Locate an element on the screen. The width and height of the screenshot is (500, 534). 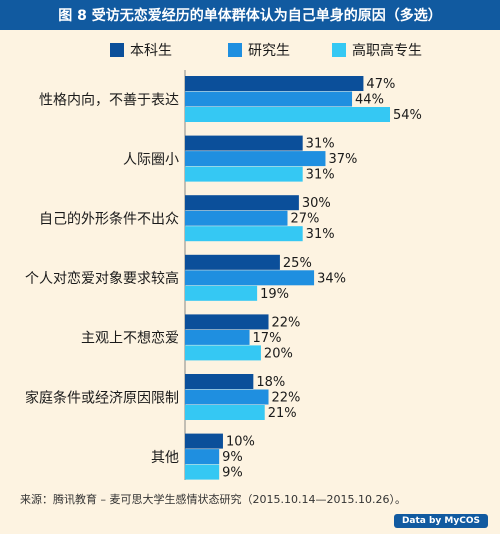
data-label-vocational: 20% is located at coordinates (278, 353).